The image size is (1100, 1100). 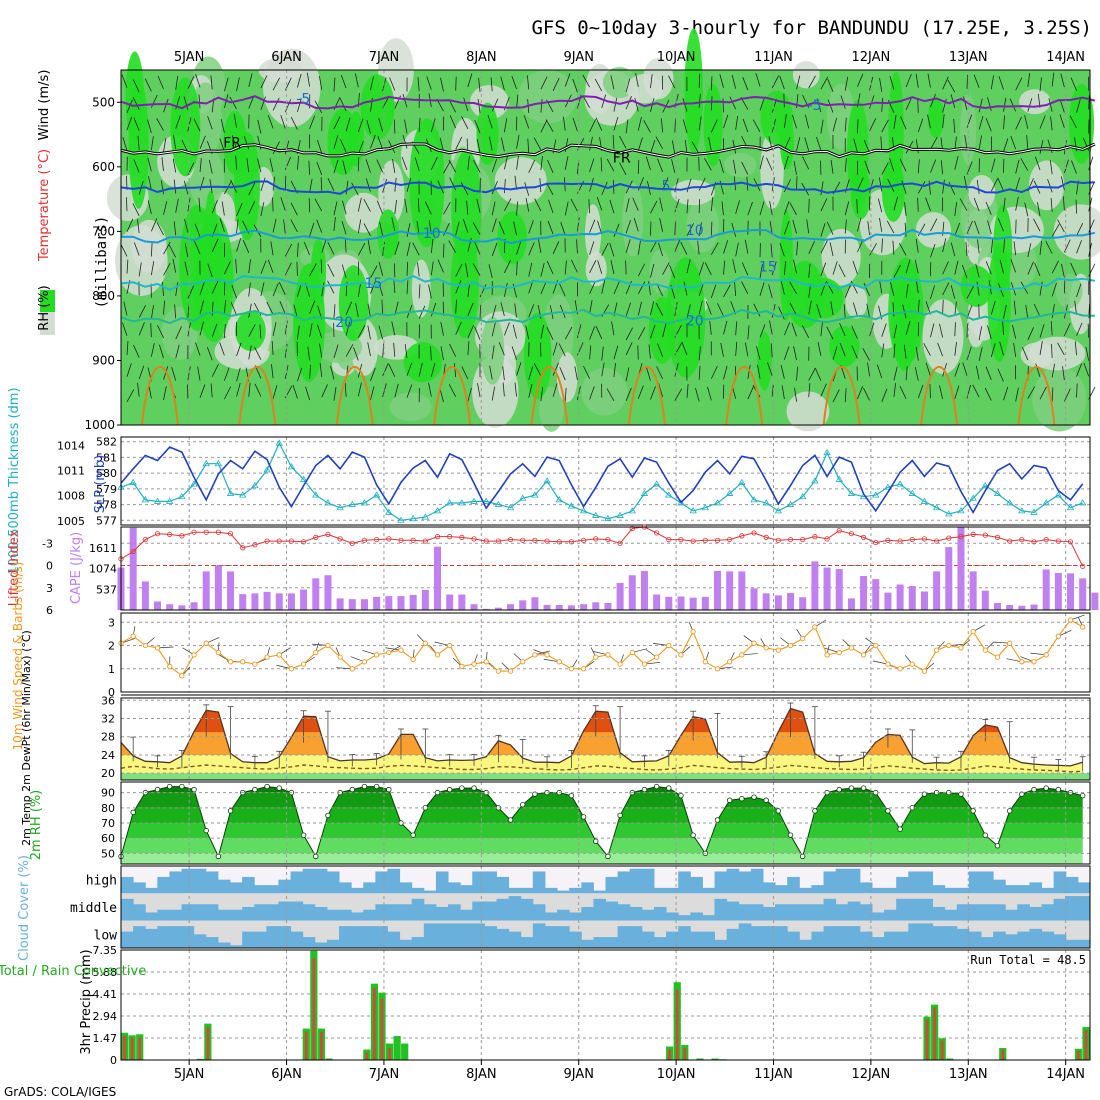 What do you see at coordinates (1065, 1074) in the screenshot?
I see `bottom-day-label: 14JAN` at bounding box center [1065, 1074].